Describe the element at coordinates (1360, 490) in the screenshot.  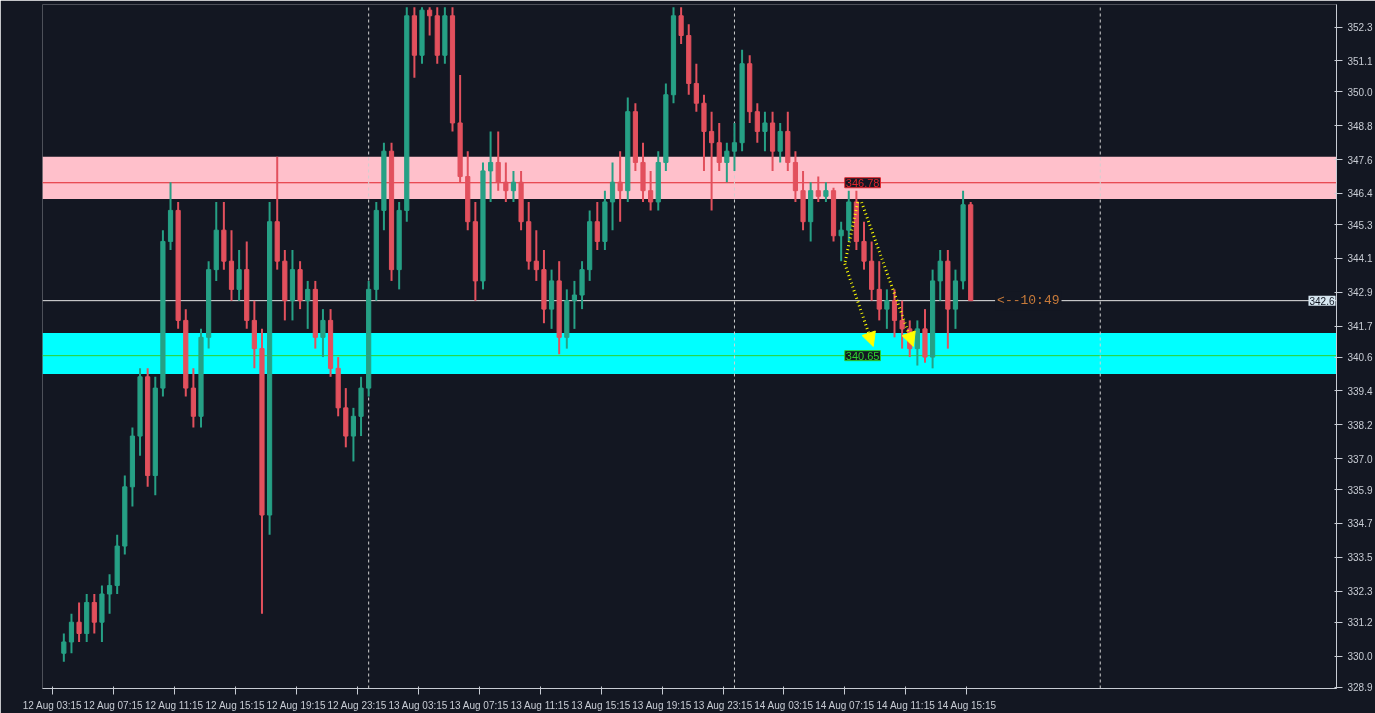
I see `y-tick-label: 335.9` at that location.